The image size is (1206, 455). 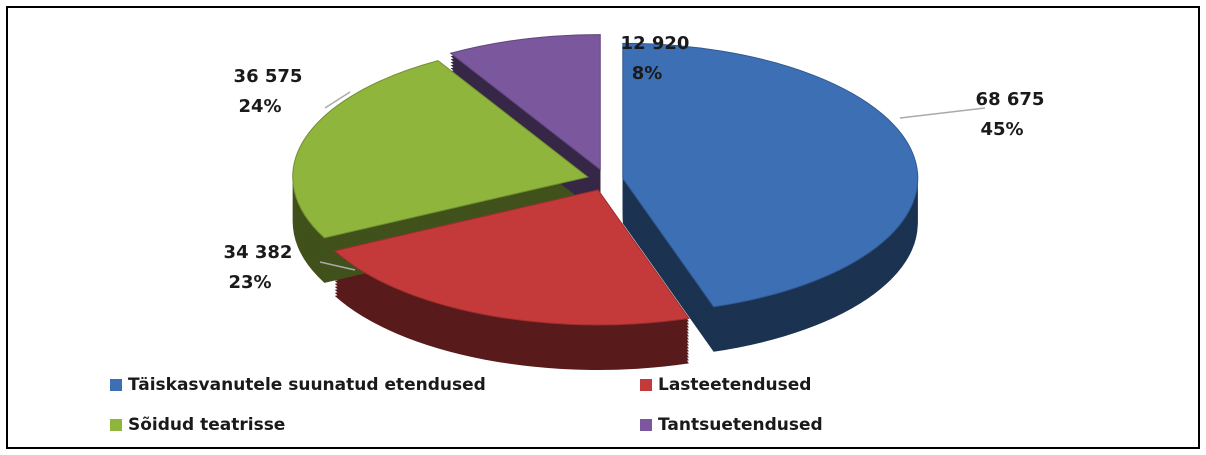 I want to click on legend-label: Täiskasvanutele suunatud etendused, so click(x=307, y=385).